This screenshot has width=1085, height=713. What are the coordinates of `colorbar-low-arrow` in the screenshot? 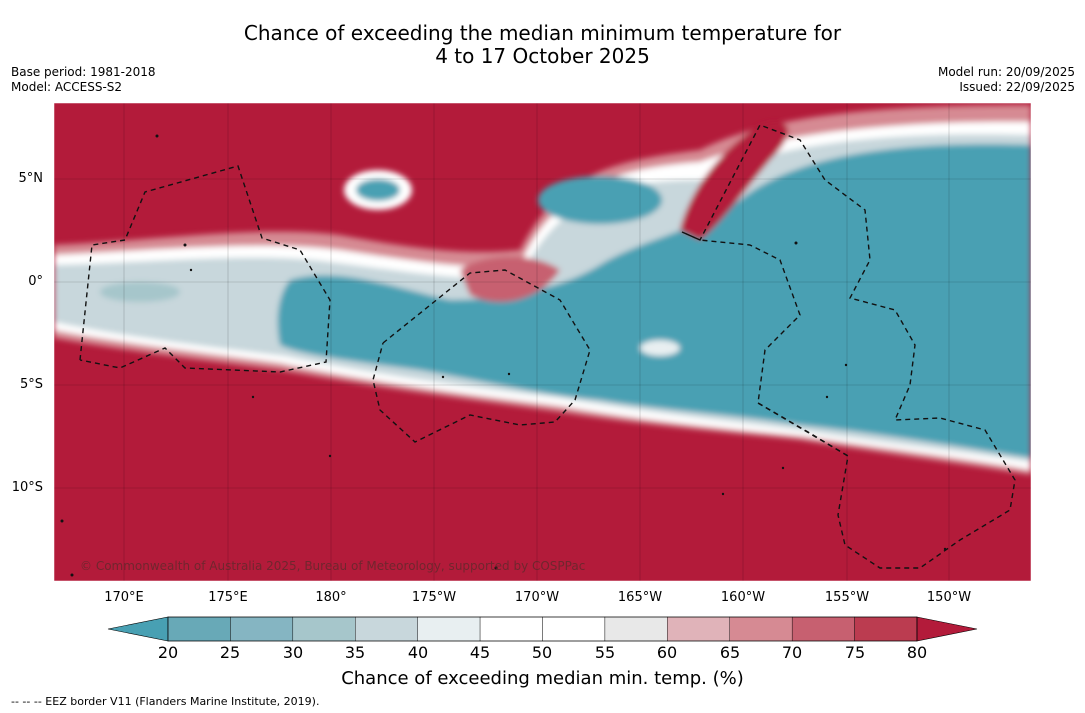 It's located at (138, 629).